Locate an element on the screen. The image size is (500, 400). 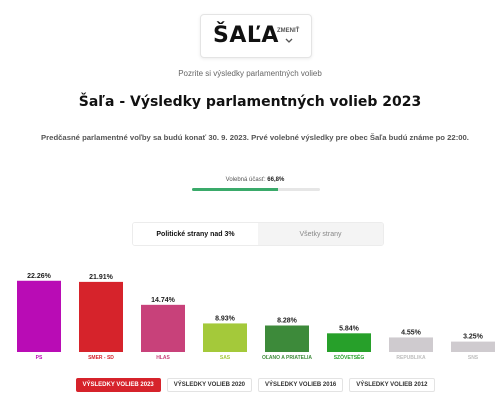
town-name: ŠAĽA is located at coordinates (246, 35).